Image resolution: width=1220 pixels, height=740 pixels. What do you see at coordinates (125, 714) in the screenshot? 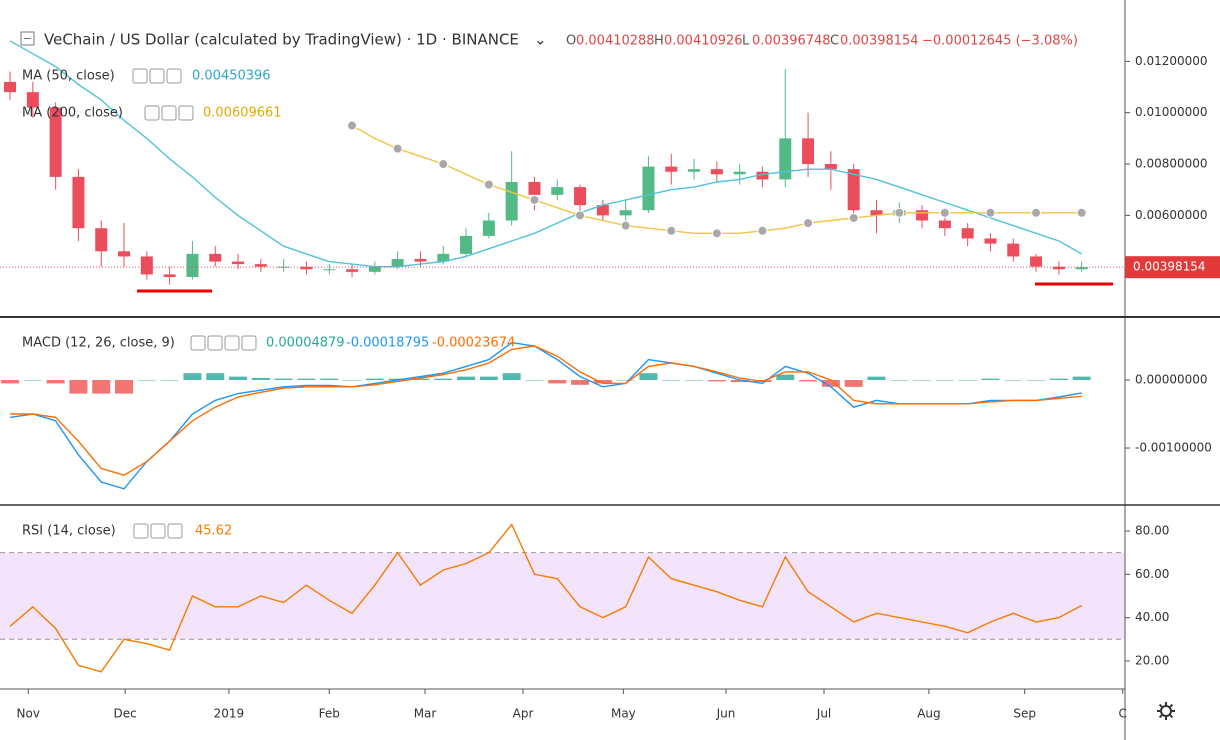
I see `x-tick-label: Dec` at bounding box center [125, 714].